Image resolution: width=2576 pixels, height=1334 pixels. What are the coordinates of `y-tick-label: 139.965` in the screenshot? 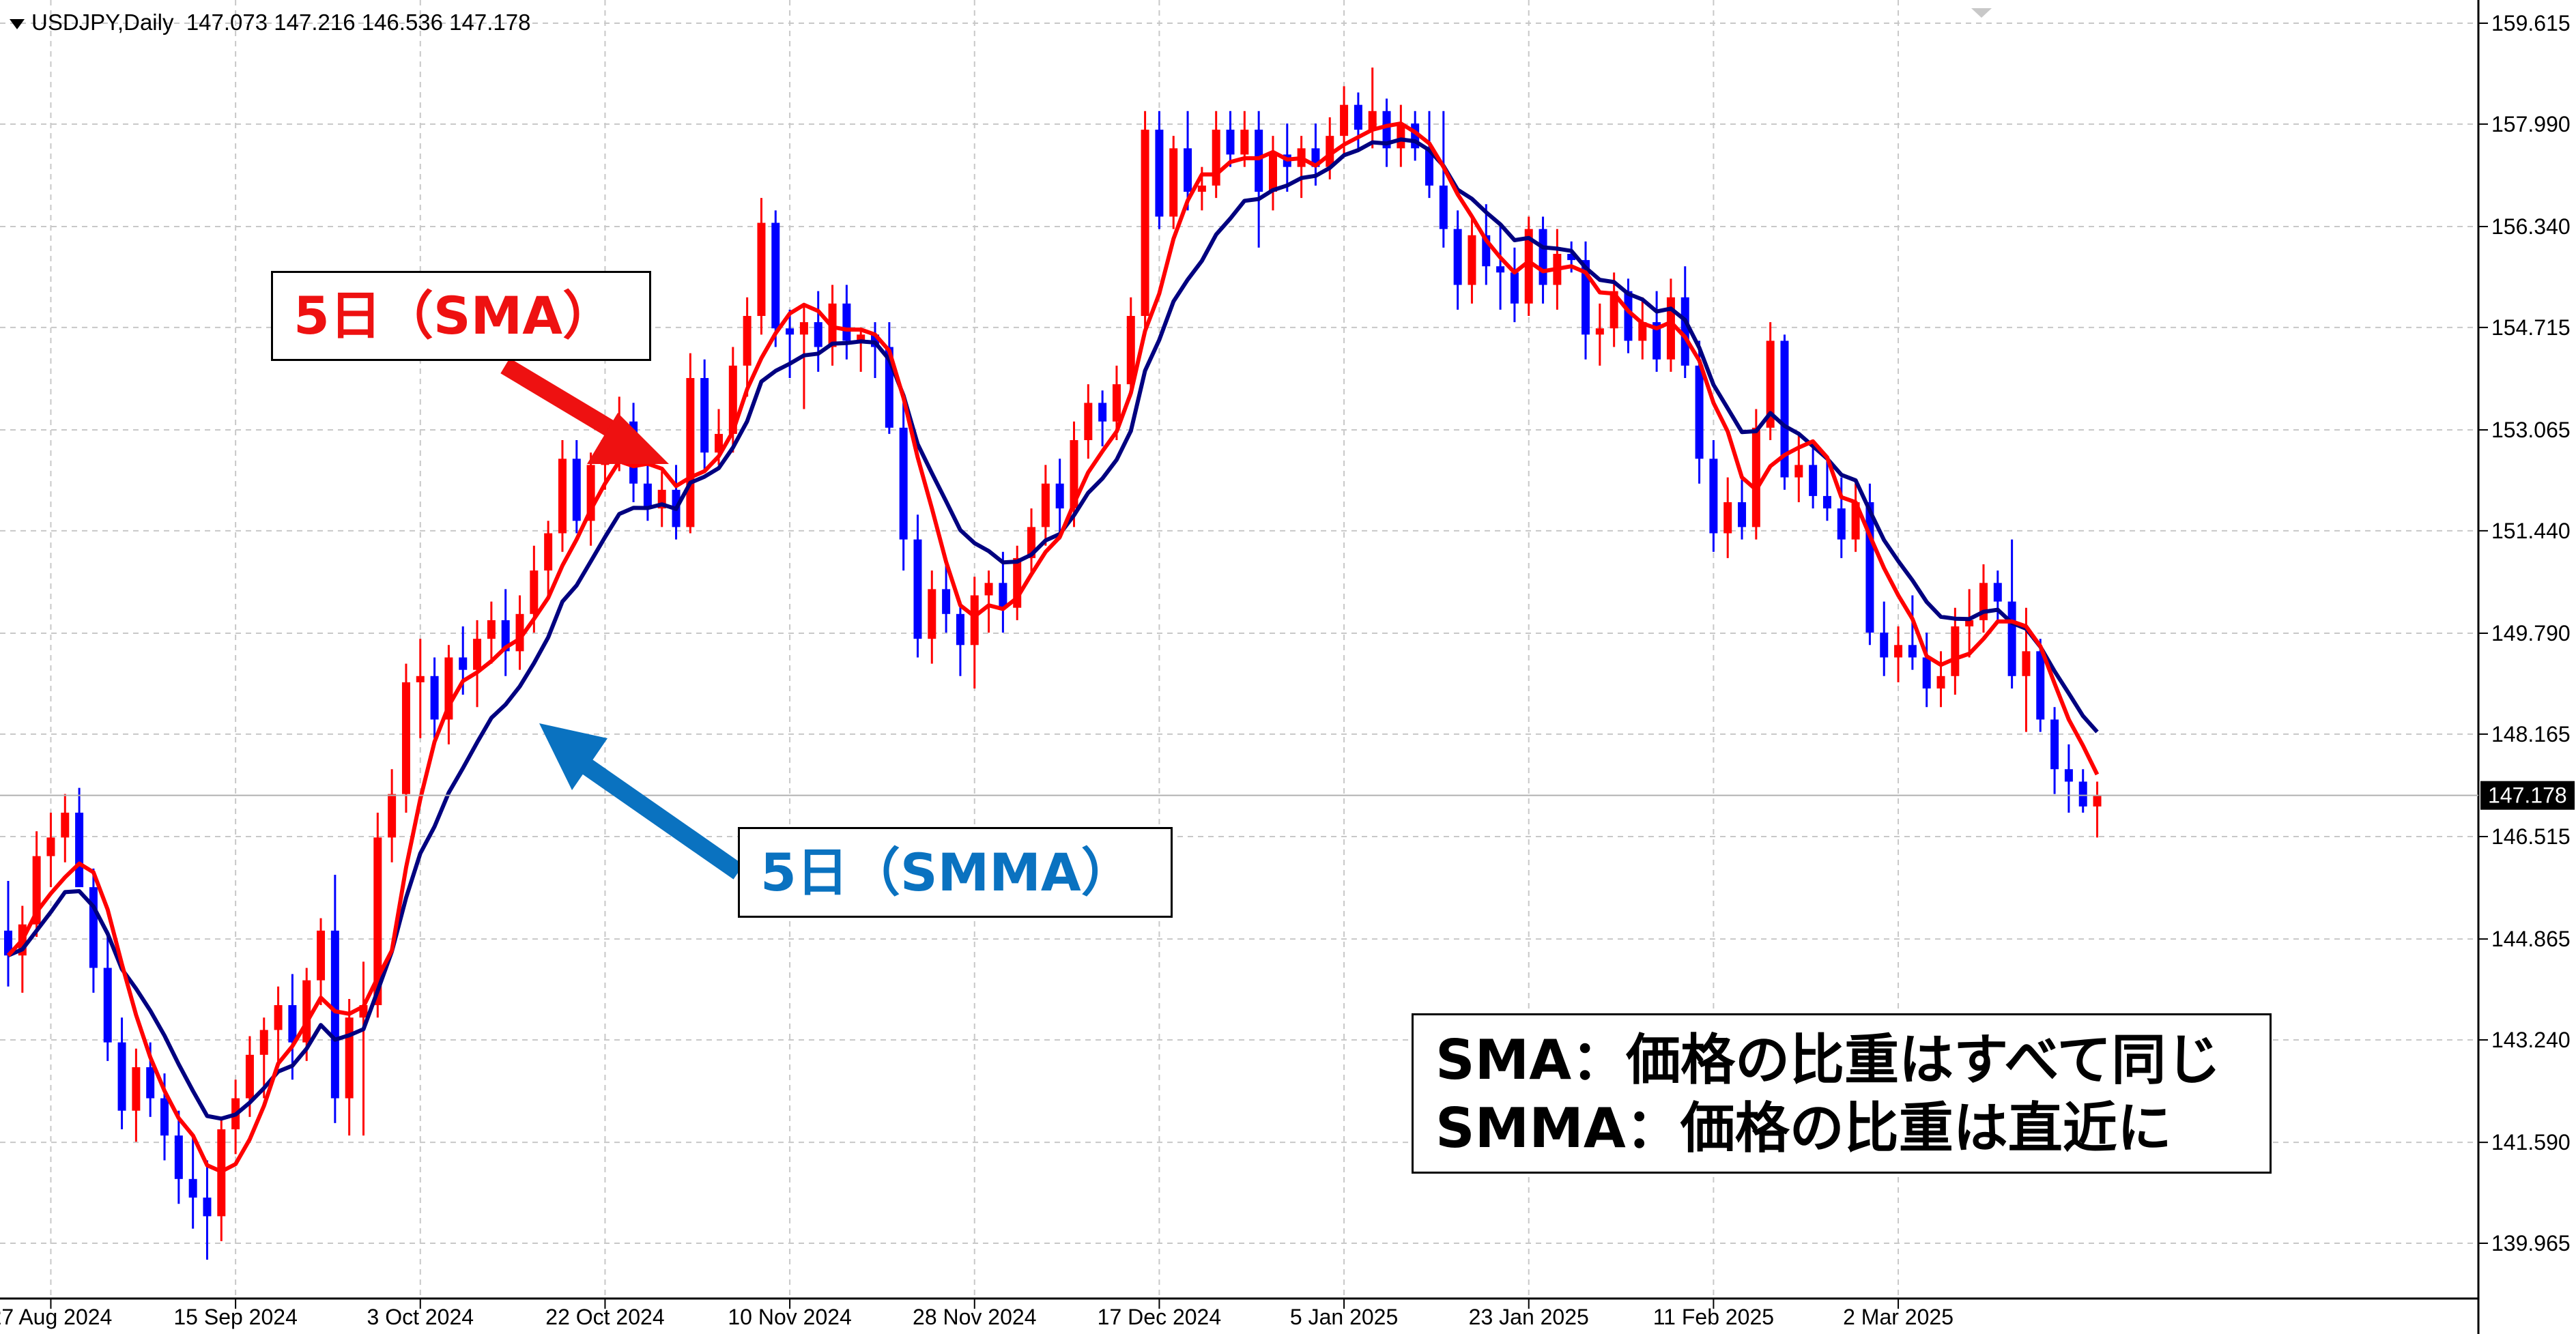 It's located at (2531, 1243).